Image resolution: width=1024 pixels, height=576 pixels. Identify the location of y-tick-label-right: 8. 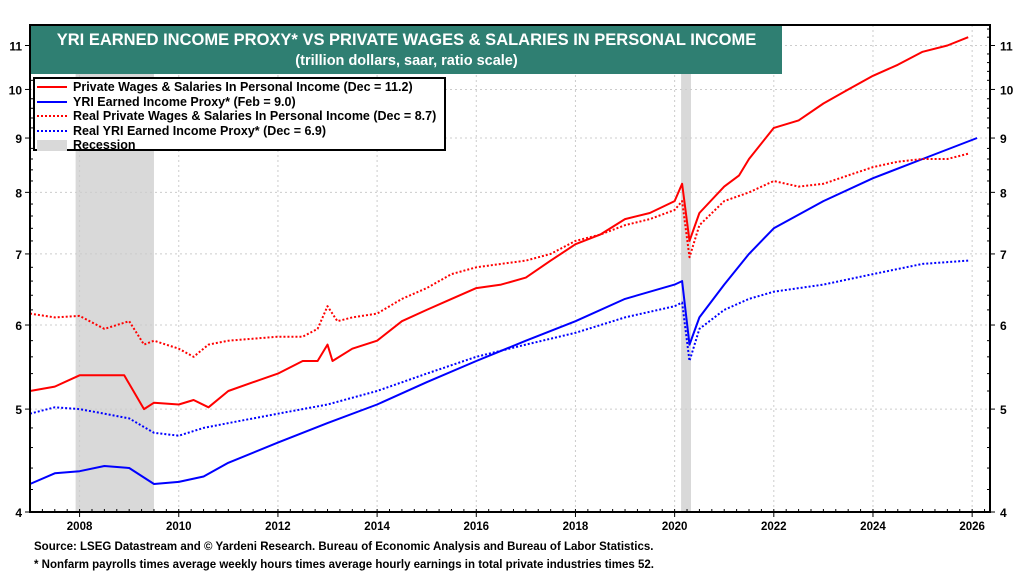
(1003, 193).